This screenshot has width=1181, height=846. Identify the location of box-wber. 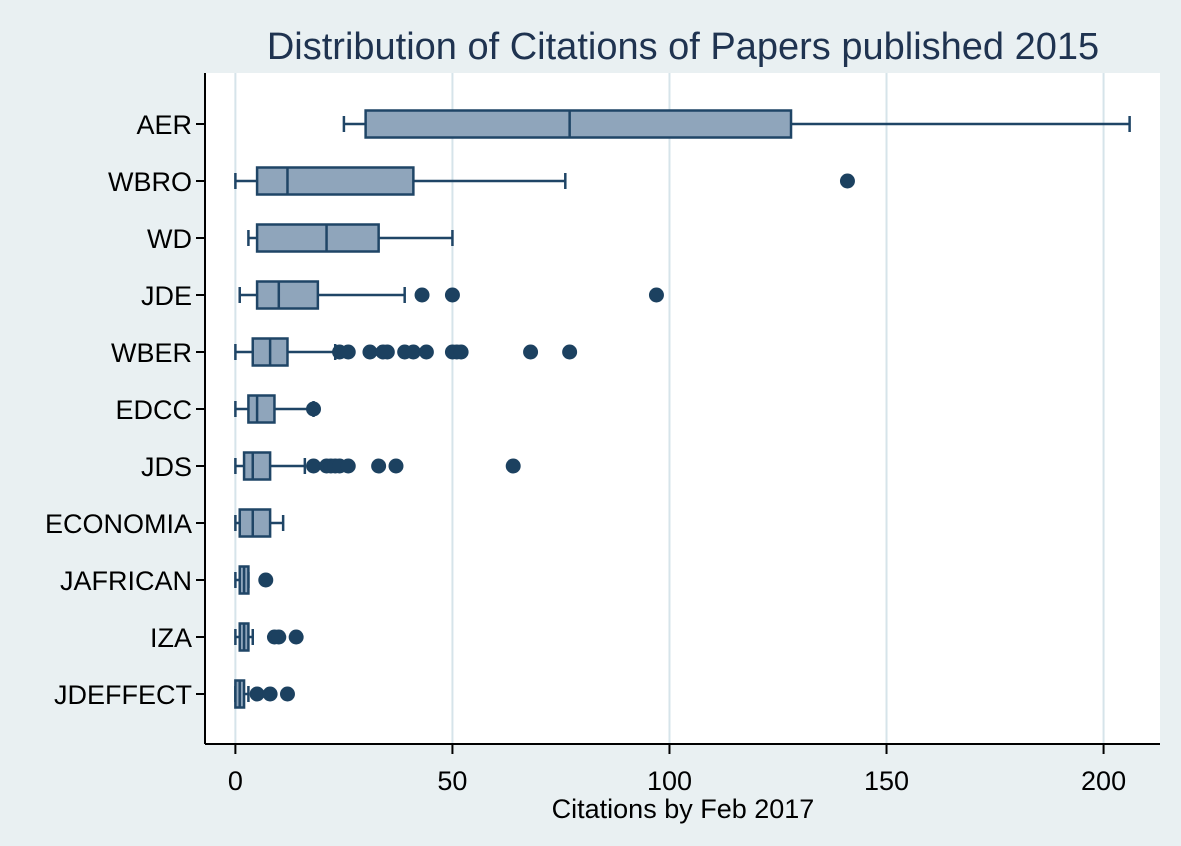
(406, 352).